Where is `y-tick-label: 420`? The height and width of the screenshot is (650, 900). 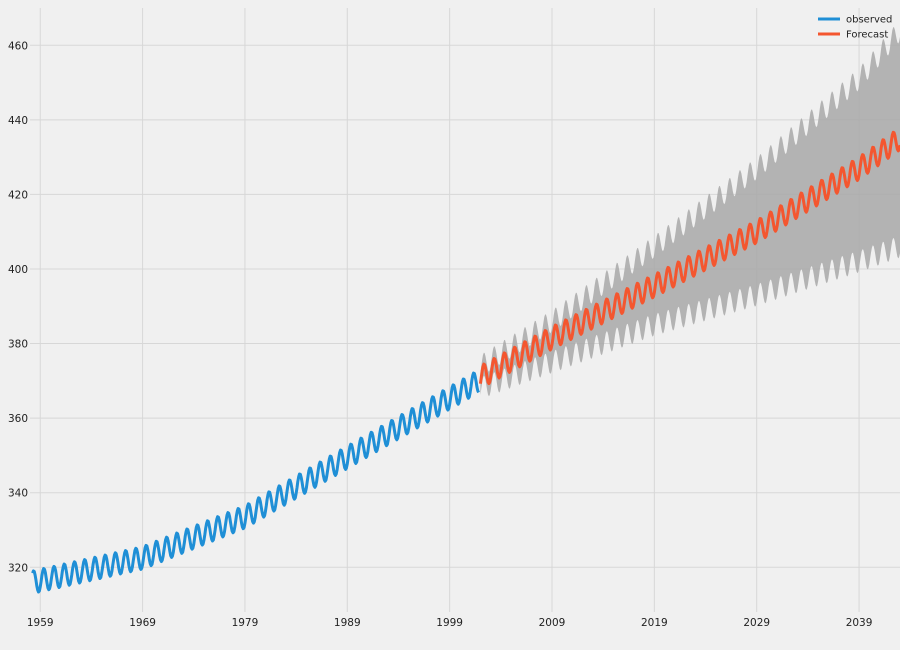
y-tick-label: 420 is located at coordinates (18, 195).